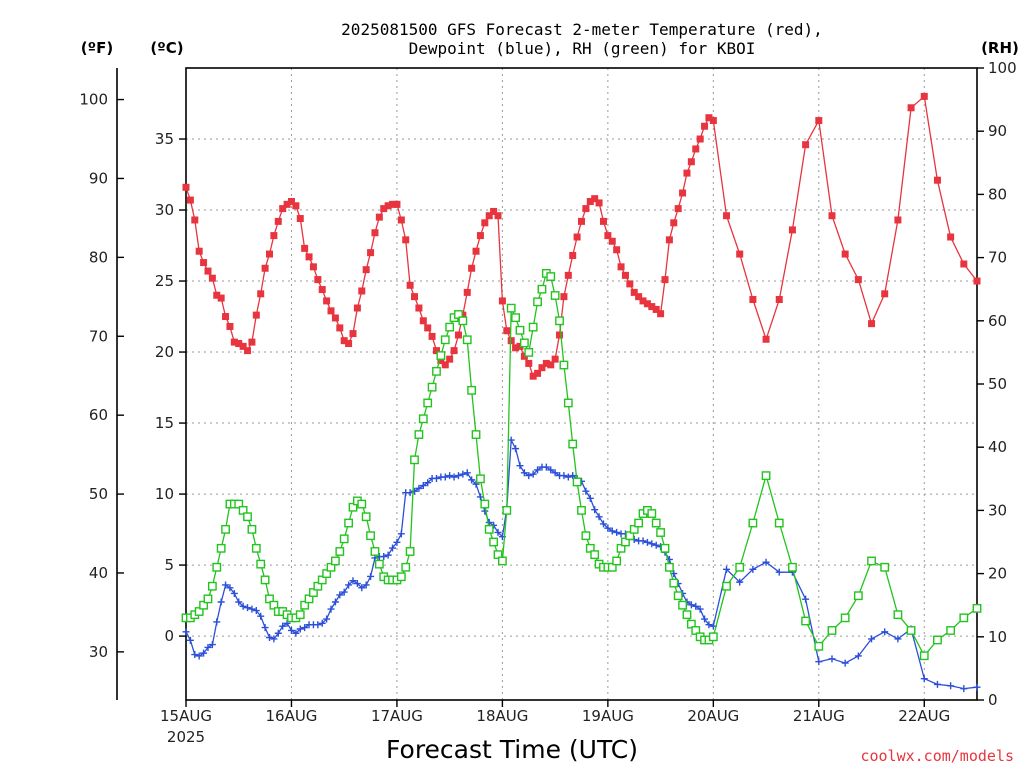  I want to click on celsius-tick-label: 0, so click(169, 636).